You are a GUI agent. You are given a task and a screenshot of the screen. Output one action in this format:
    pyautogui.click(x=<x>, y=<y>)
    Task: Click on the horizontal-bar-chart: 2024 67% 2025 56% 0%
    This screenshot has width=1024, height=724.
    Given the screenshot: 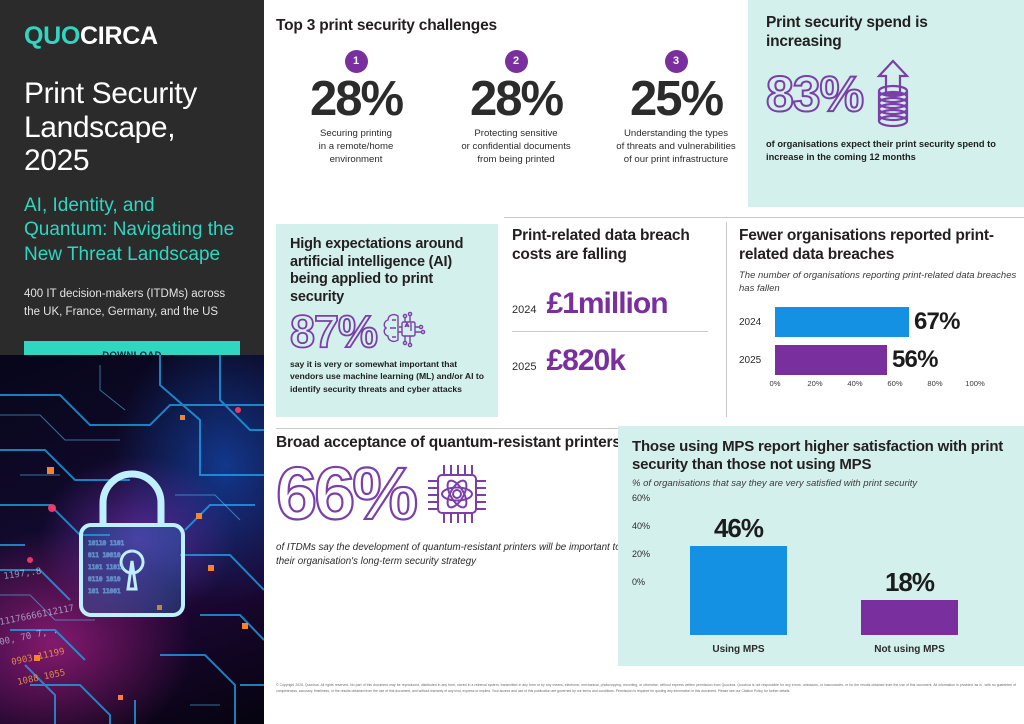 What is the action you would take?
    pyautogui.click(x=875, y=348)
    